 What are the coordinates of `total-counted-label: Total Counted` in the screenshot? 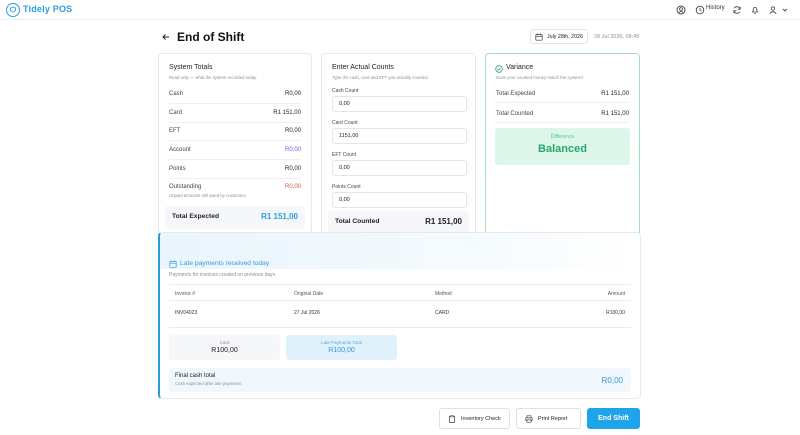 It's located at (357, 221).